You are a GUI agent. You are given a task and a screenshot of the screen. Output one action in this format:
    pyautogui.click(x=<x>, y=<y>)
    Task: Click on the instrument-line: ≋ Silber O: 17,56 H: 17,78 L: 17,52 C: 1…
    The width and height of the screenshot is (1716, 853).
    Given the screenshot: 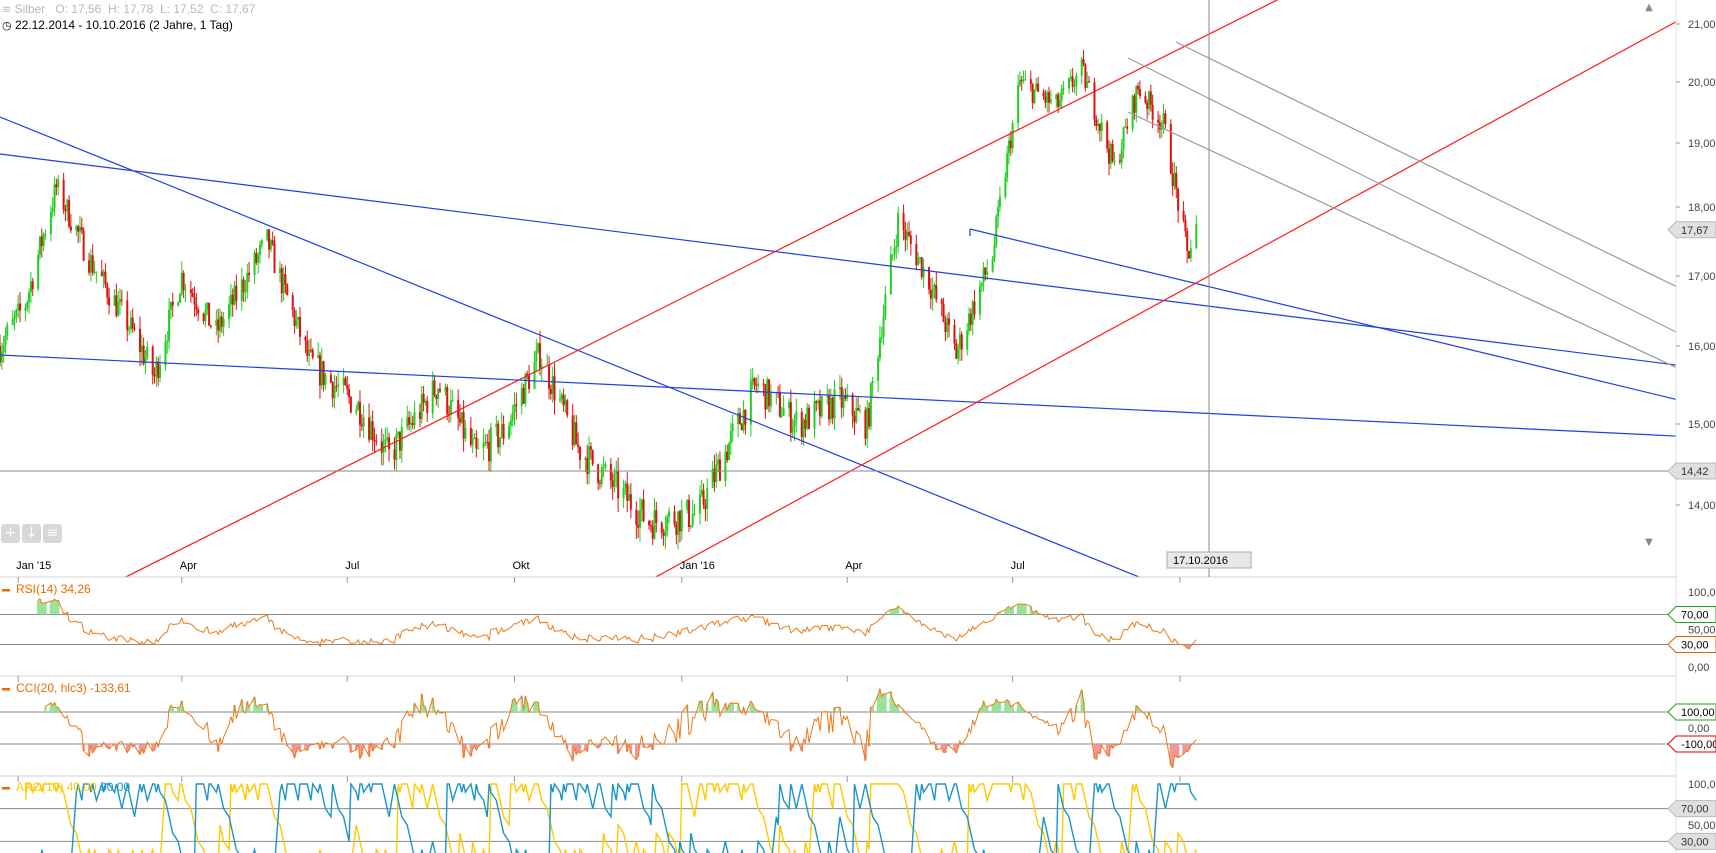 What is the action you would take?
    pyautogui.click(x=128, y=9)
    